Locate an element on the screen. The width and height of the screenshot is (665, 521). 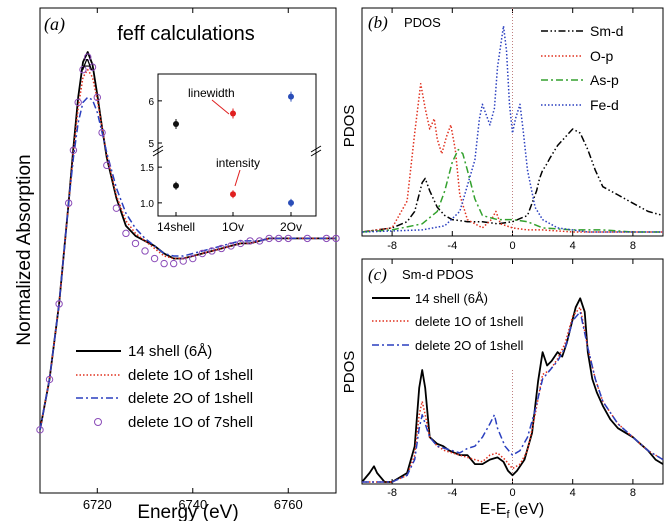
x-tick-label: 6720 is located at coordinates (97, 504).